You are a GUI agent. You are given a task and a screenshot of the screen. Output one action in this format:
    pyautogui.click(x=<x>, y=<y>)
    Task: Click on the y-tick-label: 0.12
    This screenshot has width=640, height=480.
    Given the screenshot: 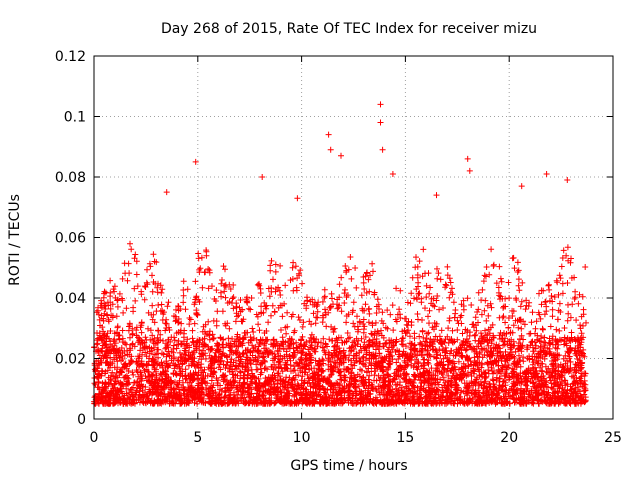 What is the action you would take?
    pyautogui.click(x=70, y=57)
    